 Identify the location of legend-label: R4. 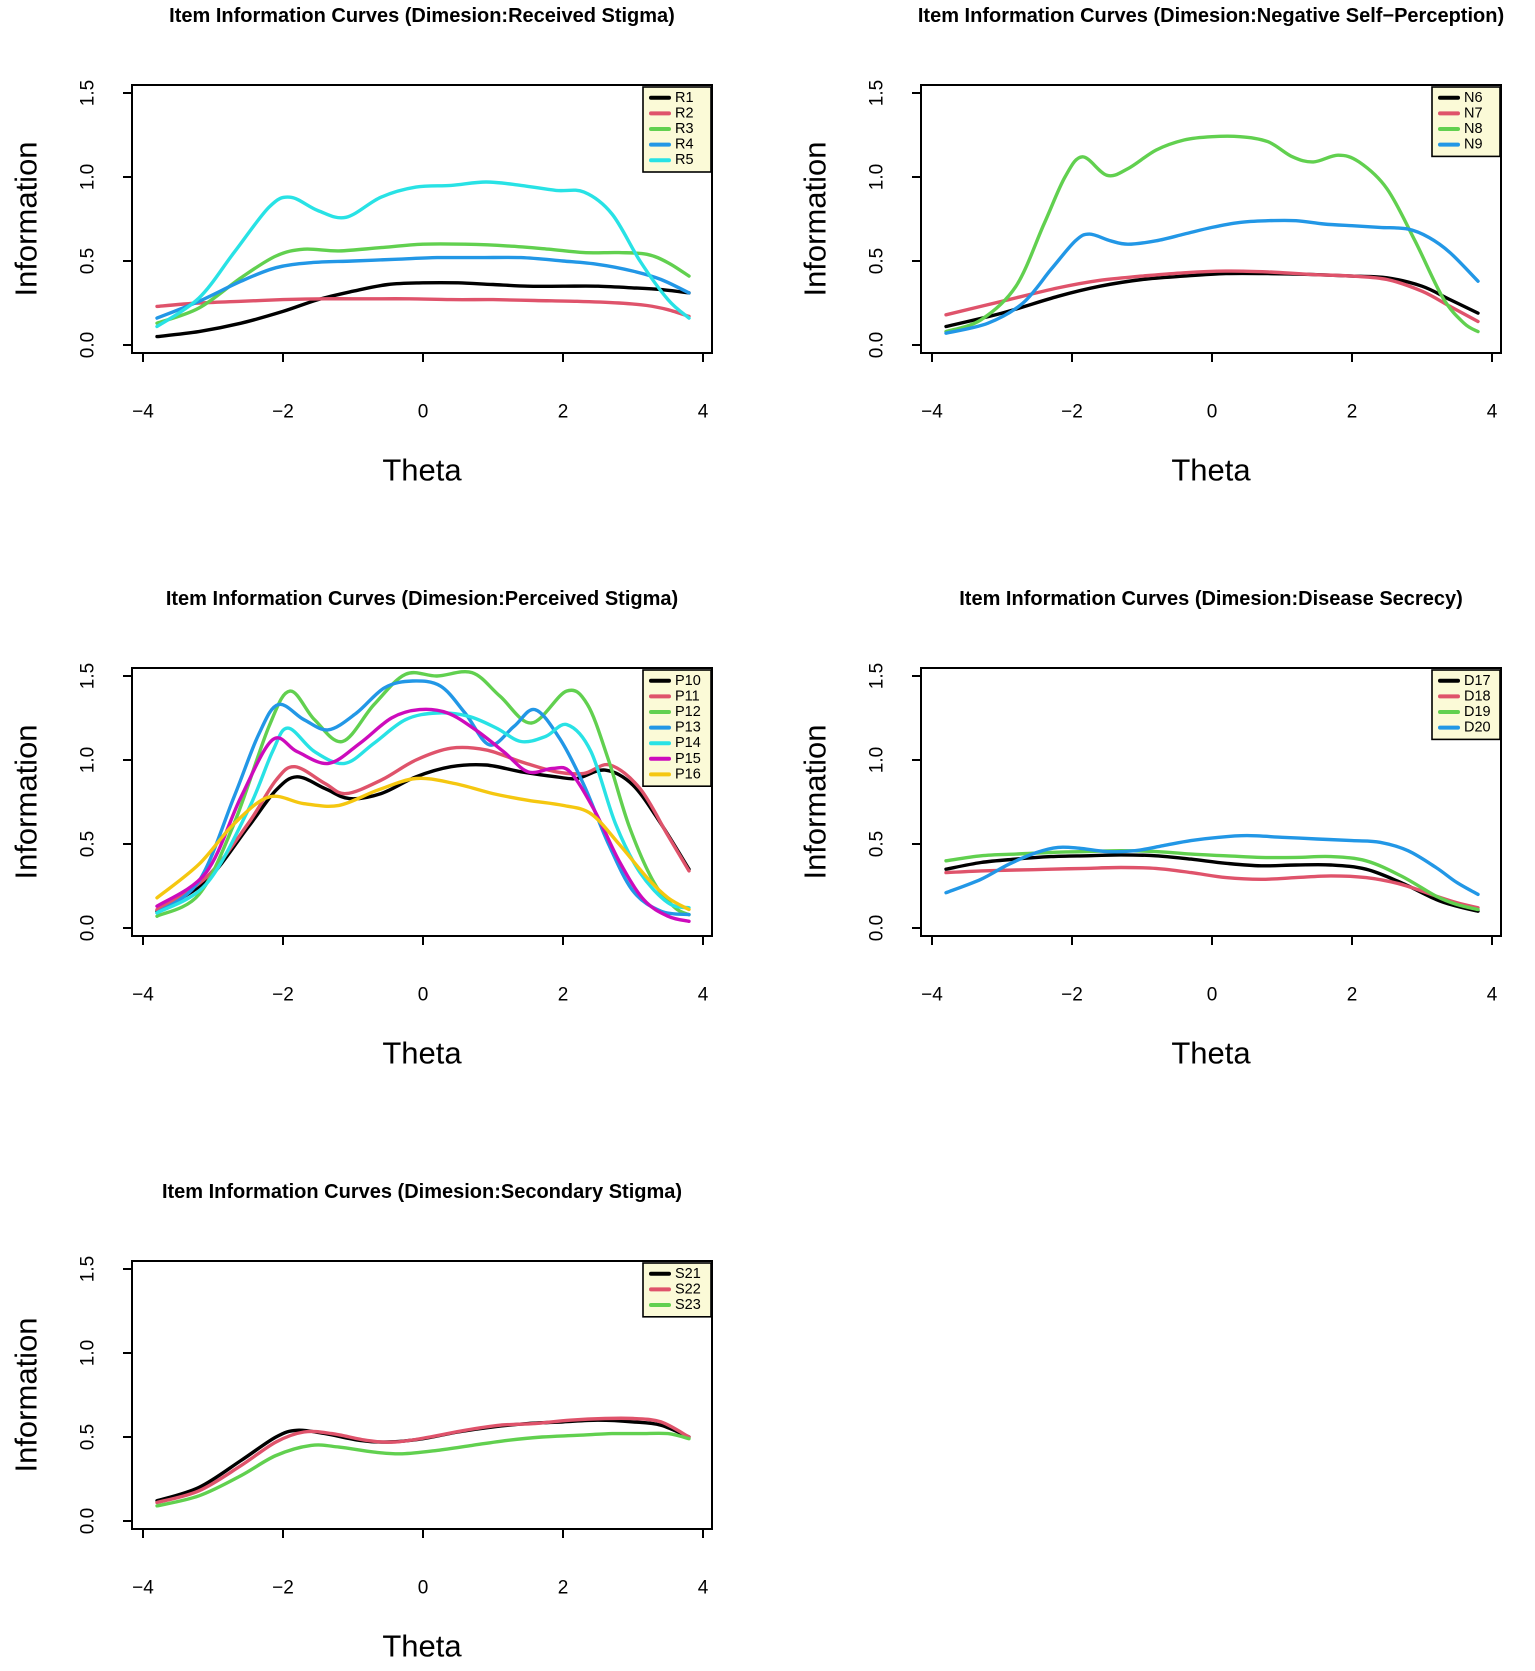
(684, 145).